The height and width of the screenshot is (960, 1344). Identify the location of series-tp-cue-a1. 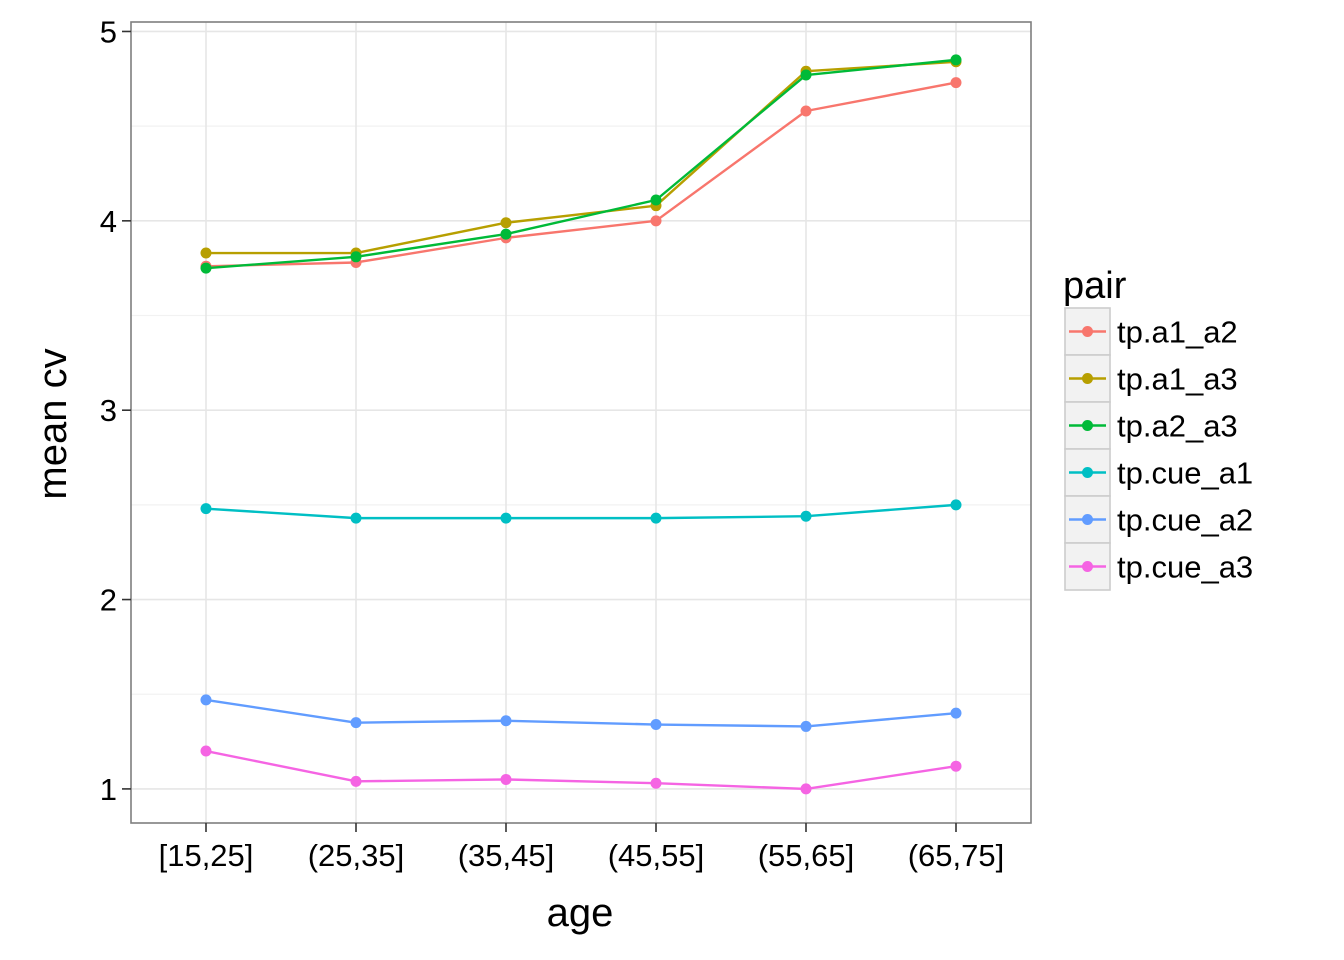
(581, 511).